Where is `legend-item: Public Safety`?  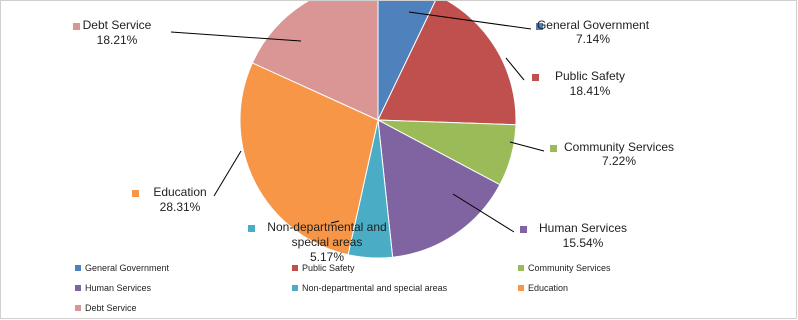
legend-item: Public Safety is located at coordinates (323, 268).